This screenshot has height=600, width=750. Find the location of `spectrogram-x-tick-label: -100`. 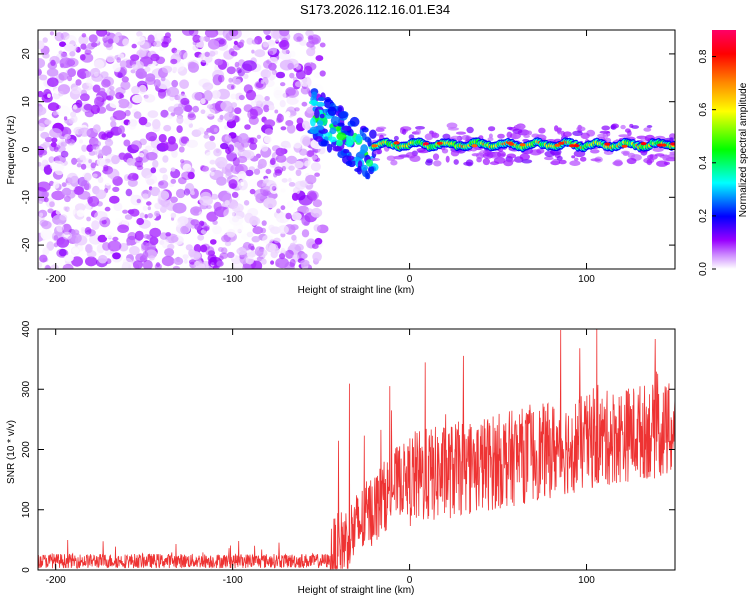

spectrogram-x-tick-label: -100 is located at coordinates (233, 279).